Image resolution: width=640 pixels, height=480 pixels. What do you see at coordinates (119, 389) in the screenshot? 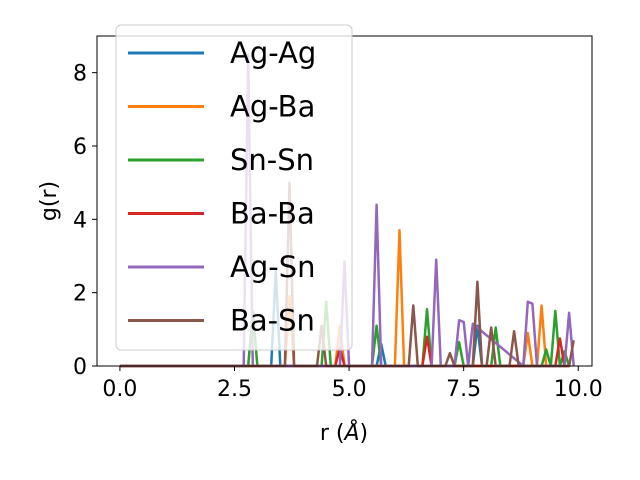
I see `x-tick-label: 0.0` at bounding box center [119, 389].